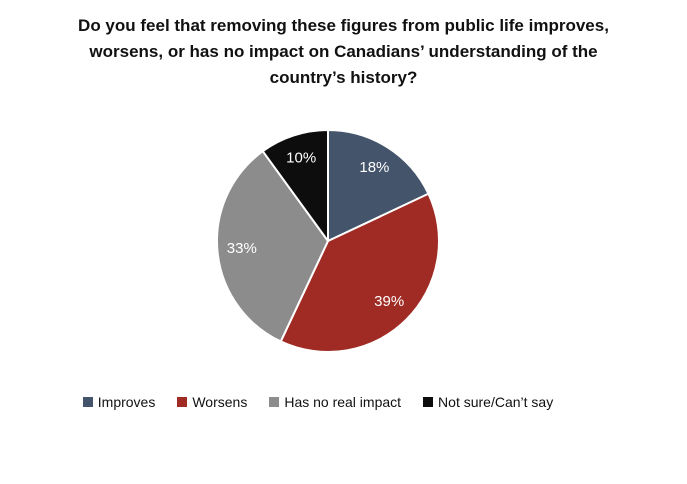  I want to click on legend-item-worsens: Worsens, so click(212, 402).